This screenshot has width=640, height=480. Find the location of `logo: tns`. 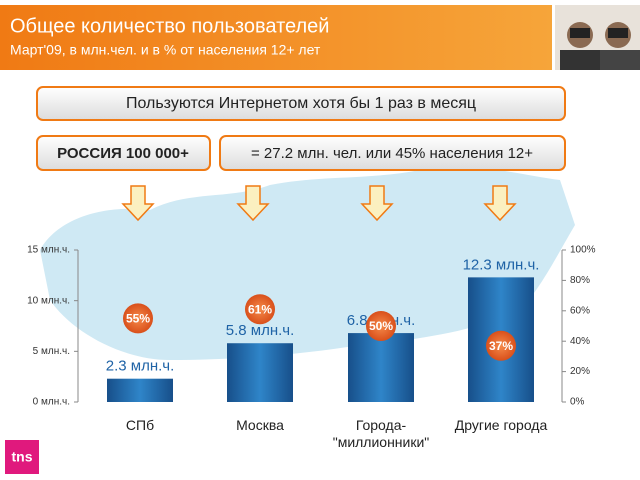

logo: tns is located at coordinates (22, 457).